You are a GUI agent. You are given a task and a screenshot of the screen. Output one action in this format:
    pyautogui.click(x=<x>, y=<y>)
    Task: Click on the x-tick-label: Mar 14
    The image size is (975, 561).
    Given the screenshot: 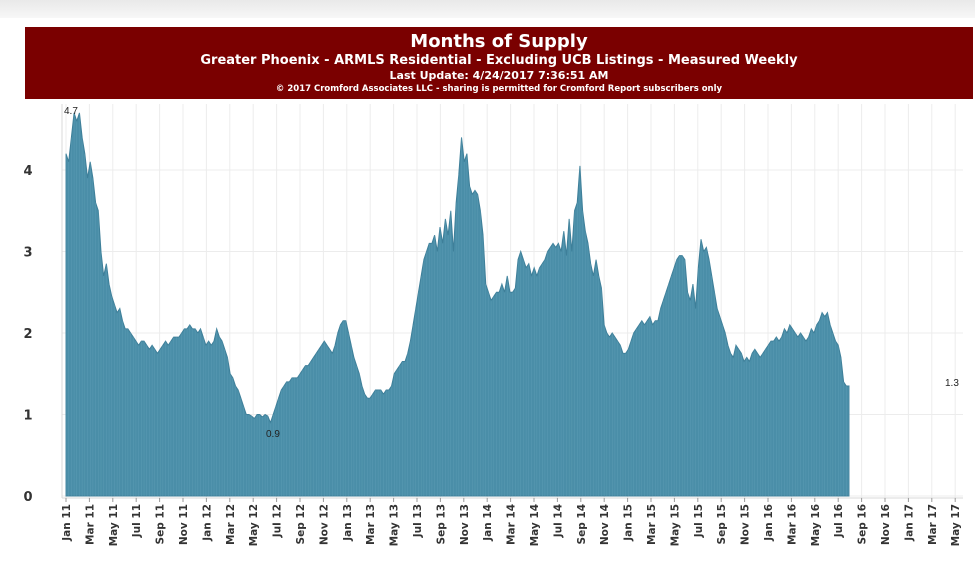 What is the action you would take?
    pyautogui.click(x=512, y=524)
    